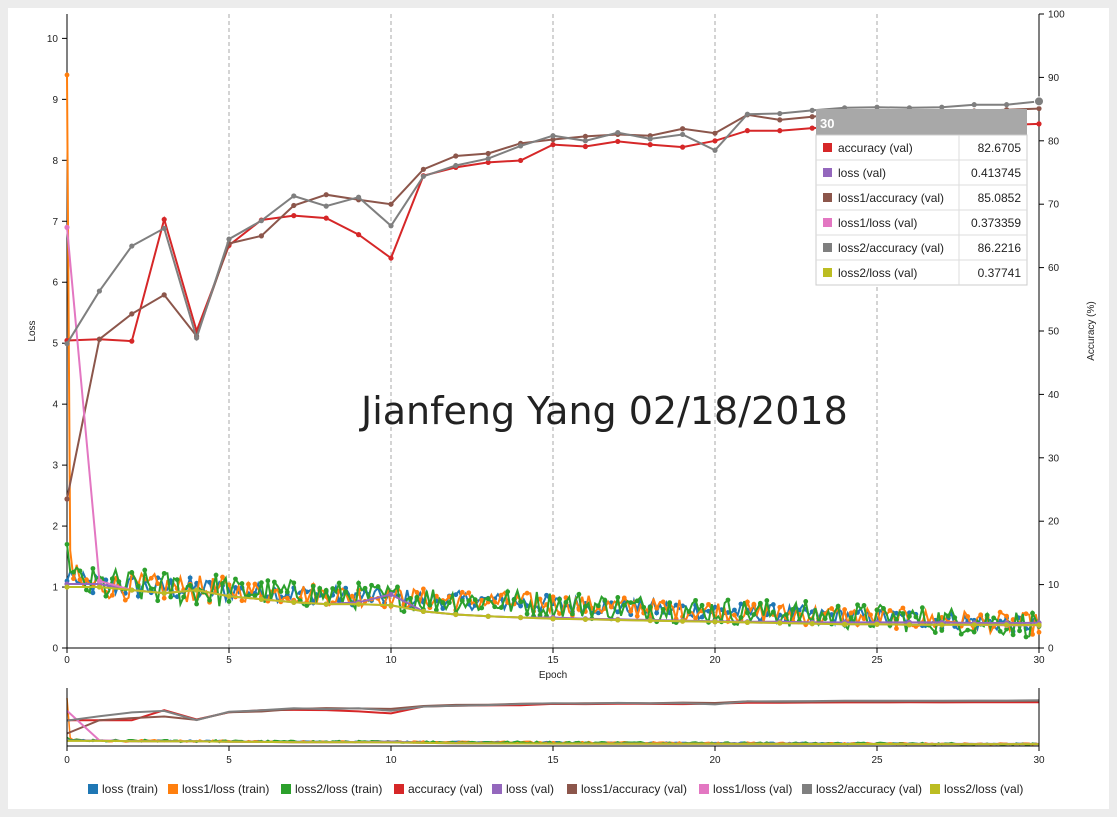 The width and height of the screenshot is (1117, 817). What do you see at coordinates (1054, 395) in the screenshot?
I see `y-right-tick-label: 40` at bounding box center [1054, 395].